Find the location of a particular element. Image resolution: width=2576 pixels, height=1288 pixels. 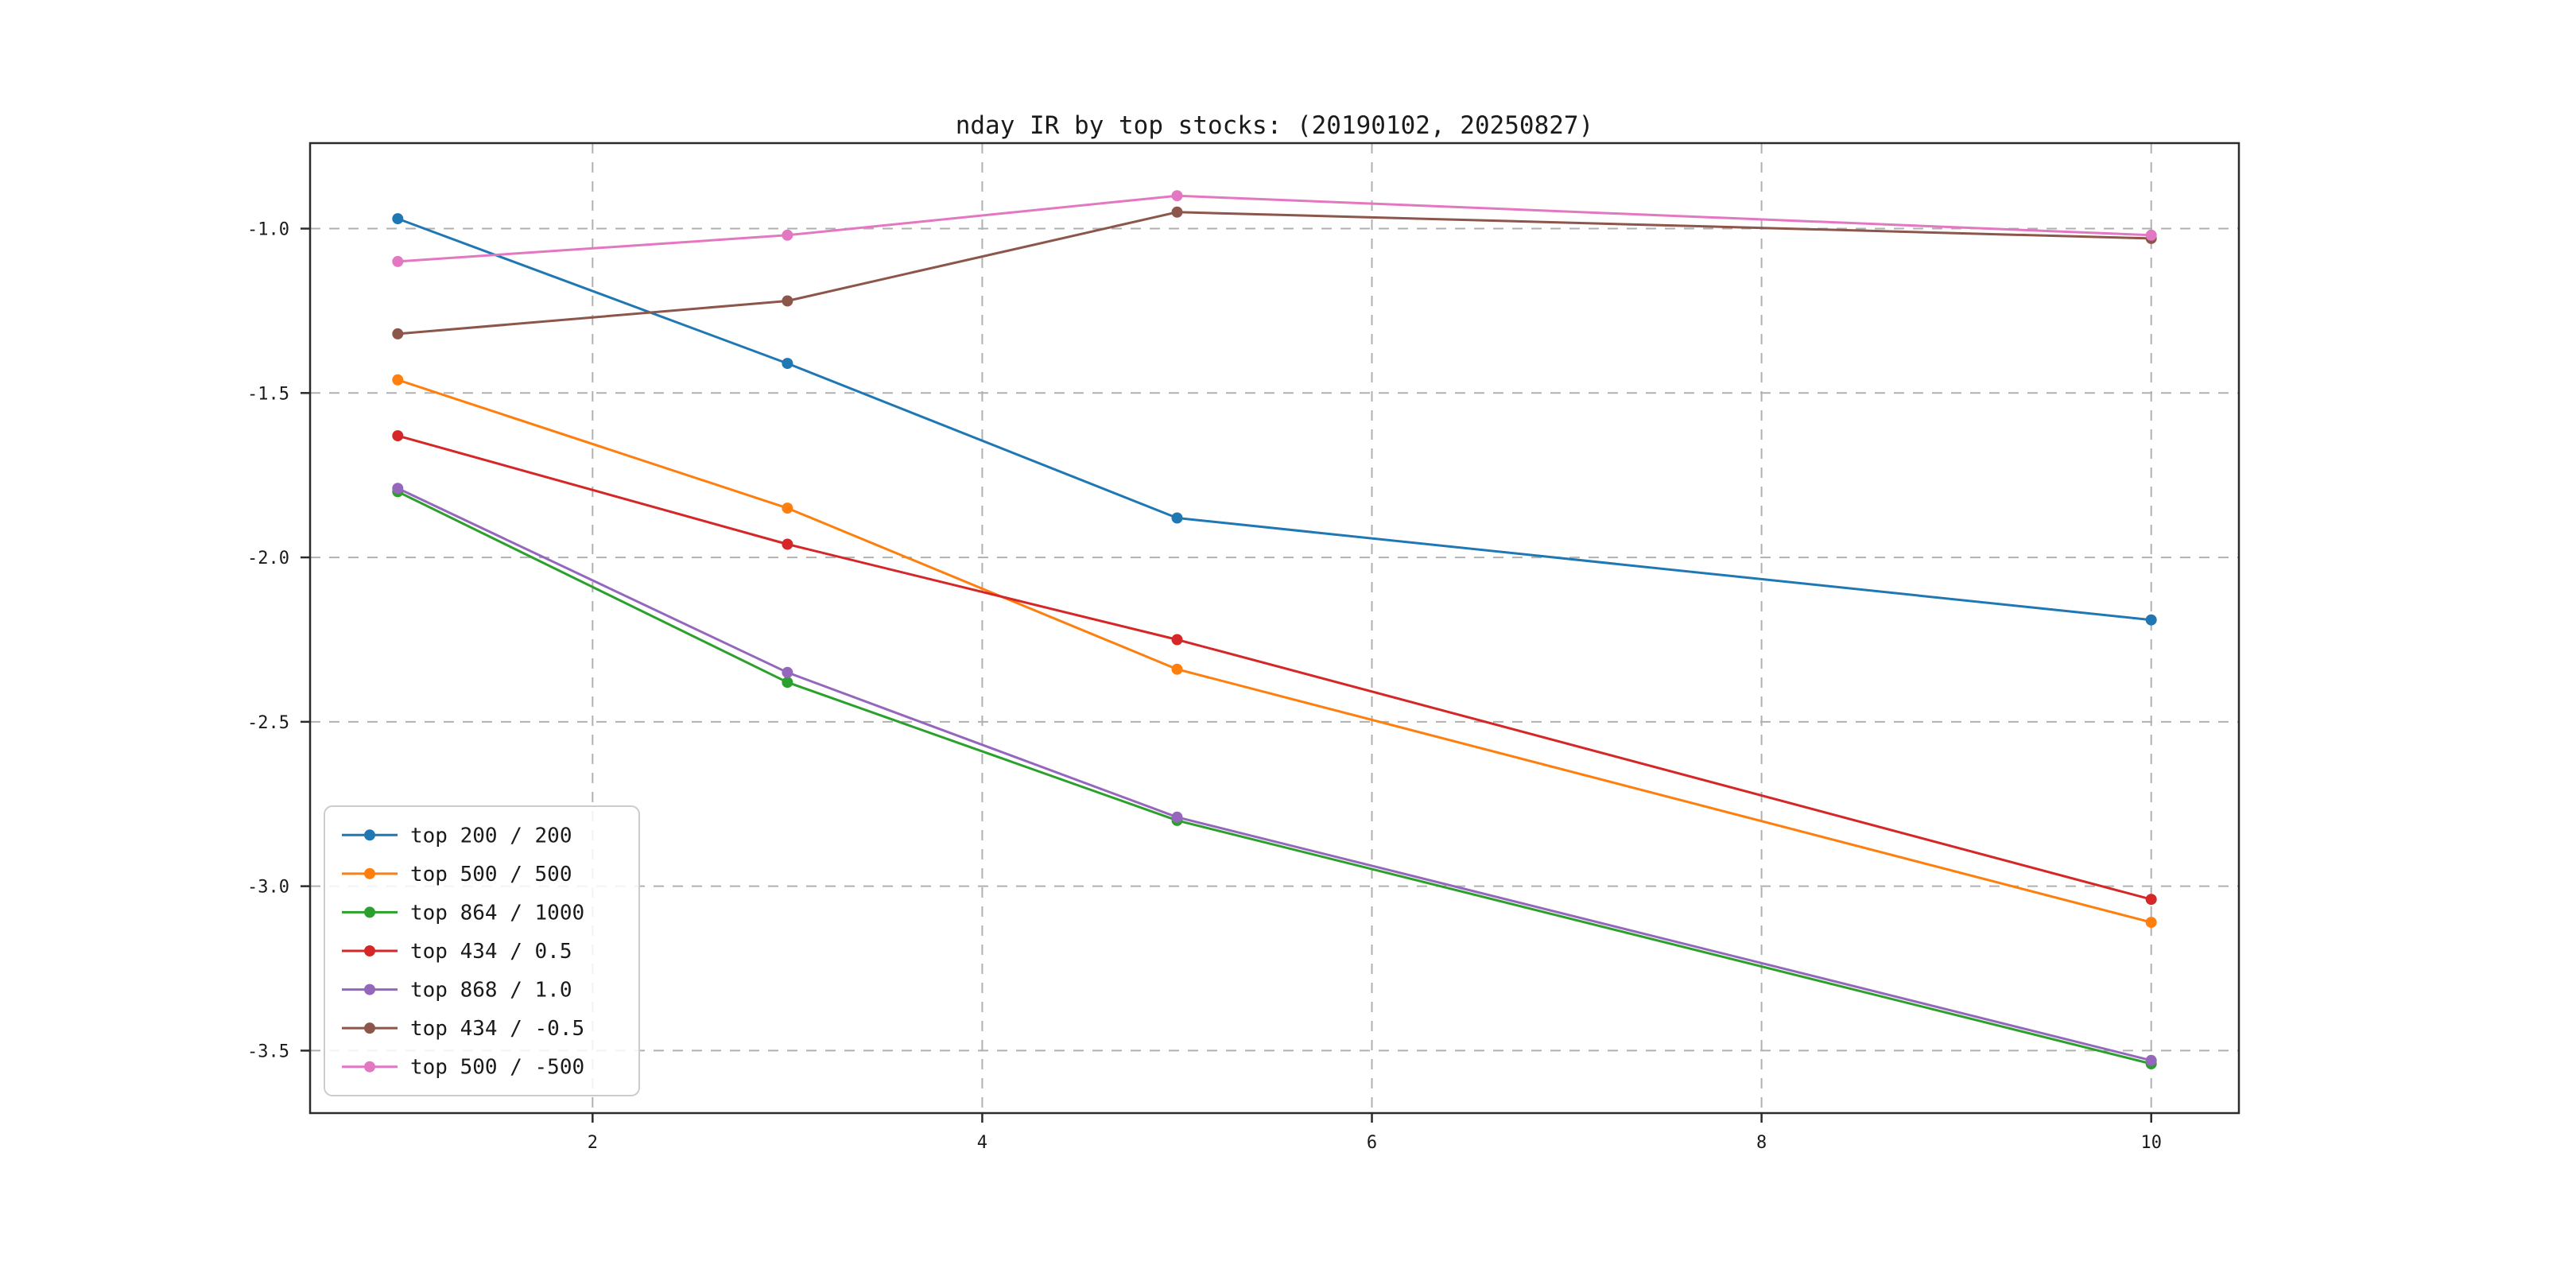

legend-label: top 500 / -500 is located at coordinates (497, 1068).